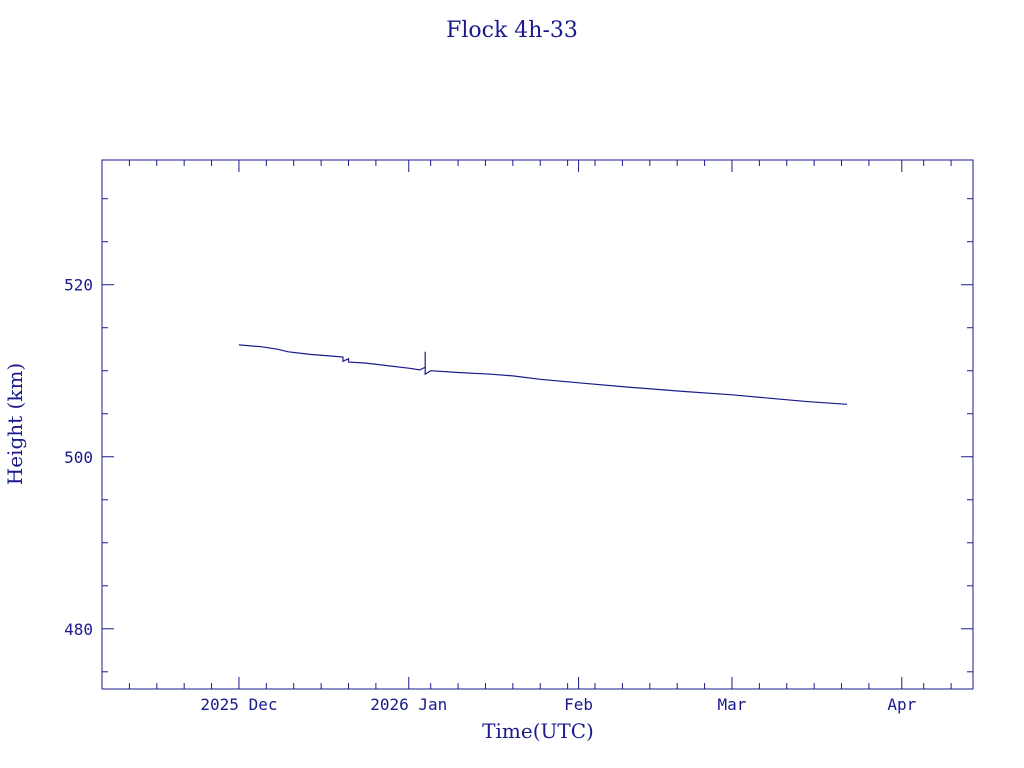 This screenshot has height=768, width=1024. Describe the element at coordinates (732, 704) in the screenshot. I see `x-tick-label: Mar` at that location.